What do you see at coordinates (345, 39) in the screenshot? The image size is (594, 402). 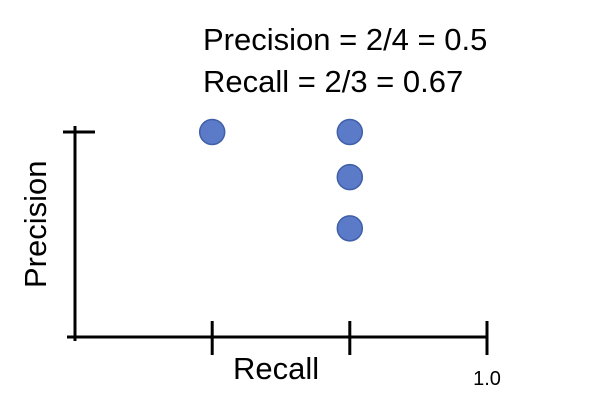 I see `annotation-precision: Precision = 2/4 = 0.5` at bounding box center [345, 39].